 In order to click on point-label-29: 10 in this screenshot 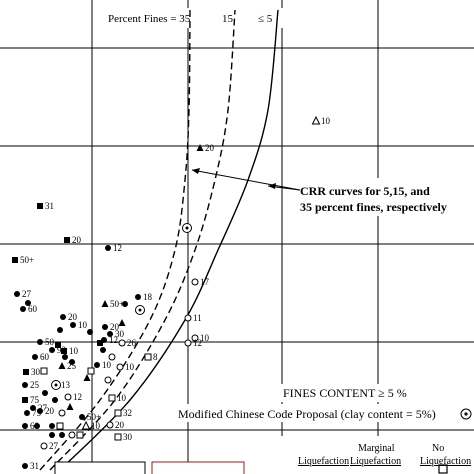, I will do `click(74, 351)`.